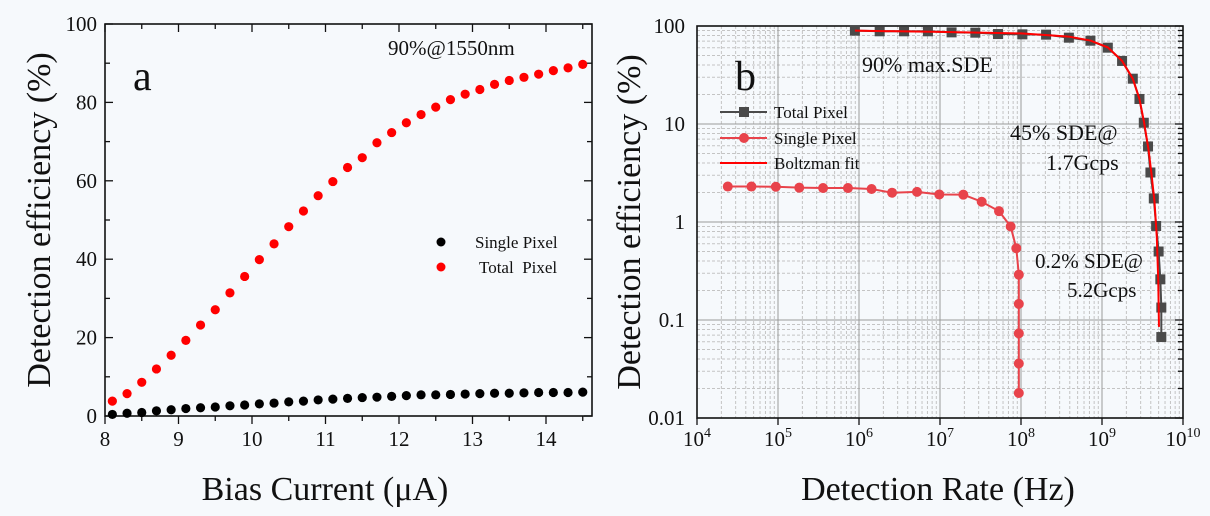  What do you see at coordinates (547, 439) in the screenshot?
I see `x-tick-label: 14` at bounding box center [547, 439].